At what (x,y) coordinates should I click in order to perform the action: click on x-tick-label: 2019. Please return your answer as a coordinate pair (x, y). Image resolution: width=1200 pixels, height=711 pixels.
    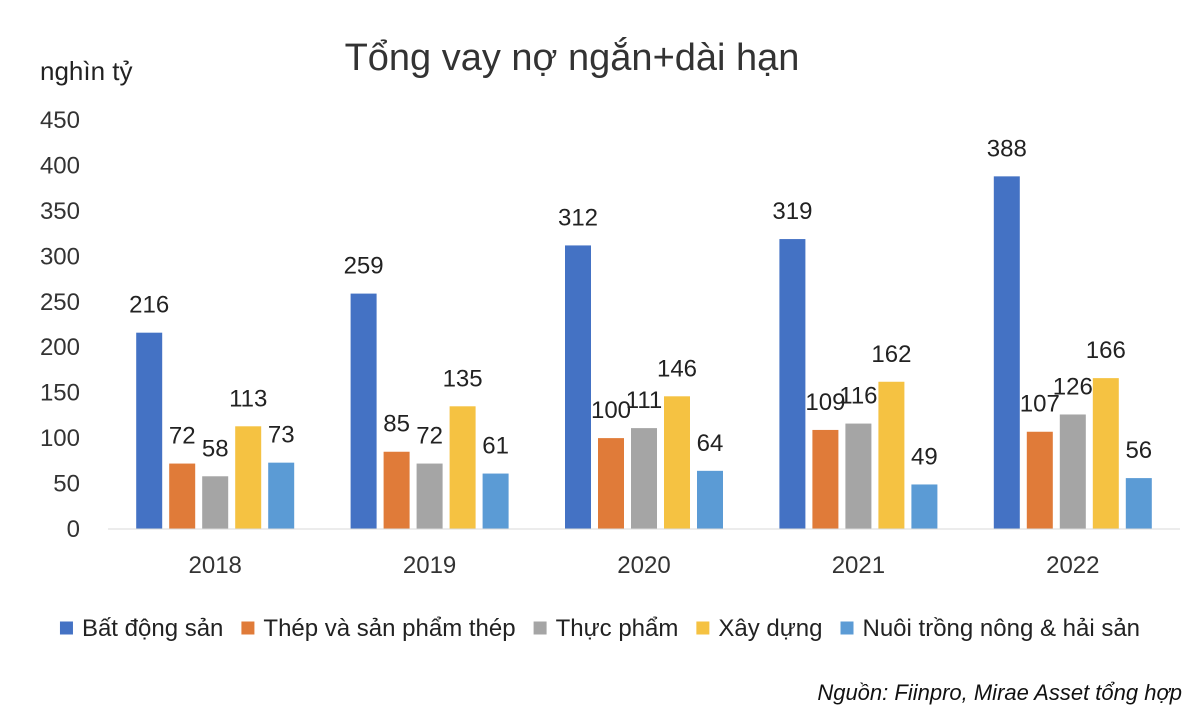
    Looking at the image, I should click on (429, 565).